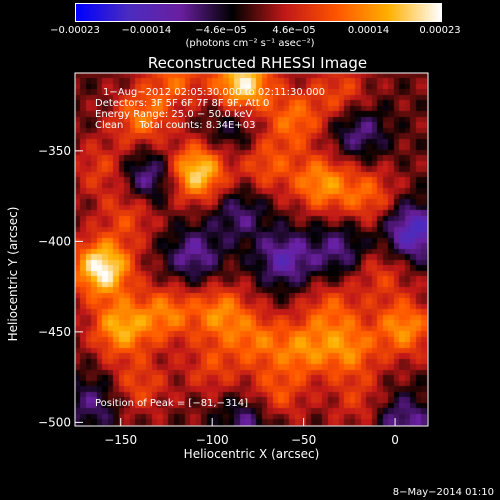 This screenshot has width=500, height=500. Describe the element at coordinates (174, 114) in the screenshot. I see `annotation-energy-range: Energy Range: 25.0 − 50.0 keV` at that location.